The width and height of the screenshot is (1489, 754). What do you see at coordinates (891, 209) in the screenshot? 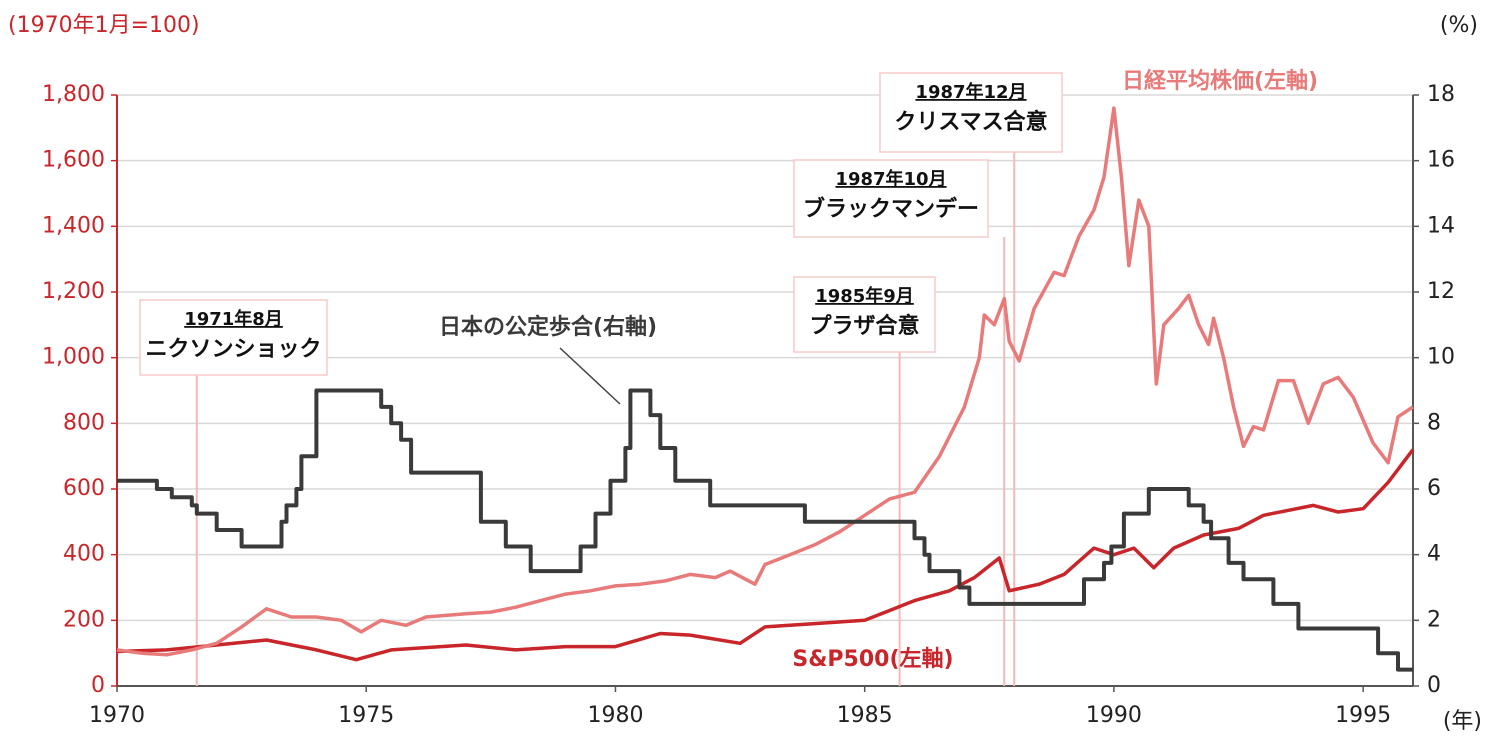
I see `annotation-text: ブラックマンデー` at bounding box center [891, 209].